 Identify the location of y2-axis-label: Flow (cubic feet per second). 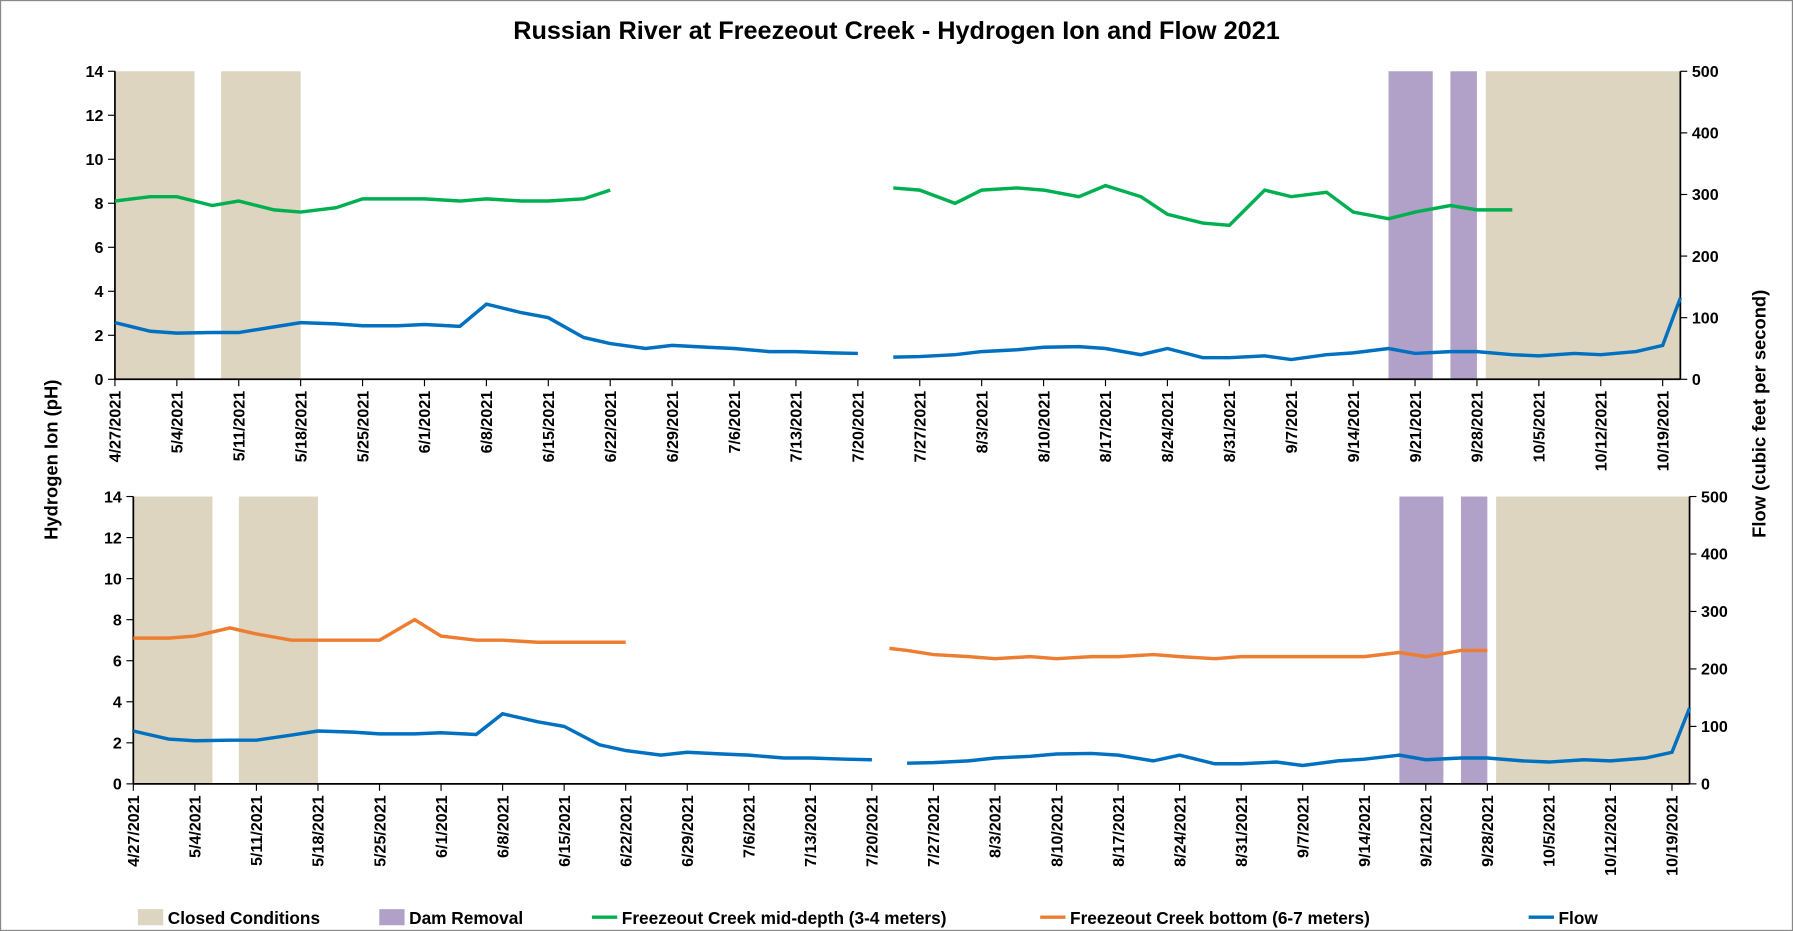
(1758, 414).